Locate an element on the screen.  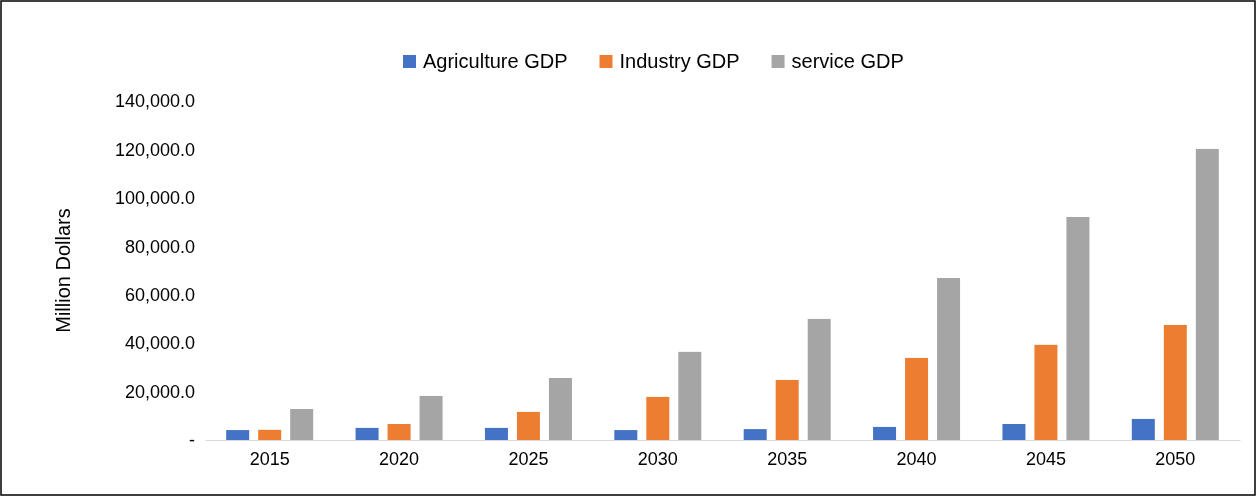
x-tick-label: 2025 is located at coordinates (528, 458).